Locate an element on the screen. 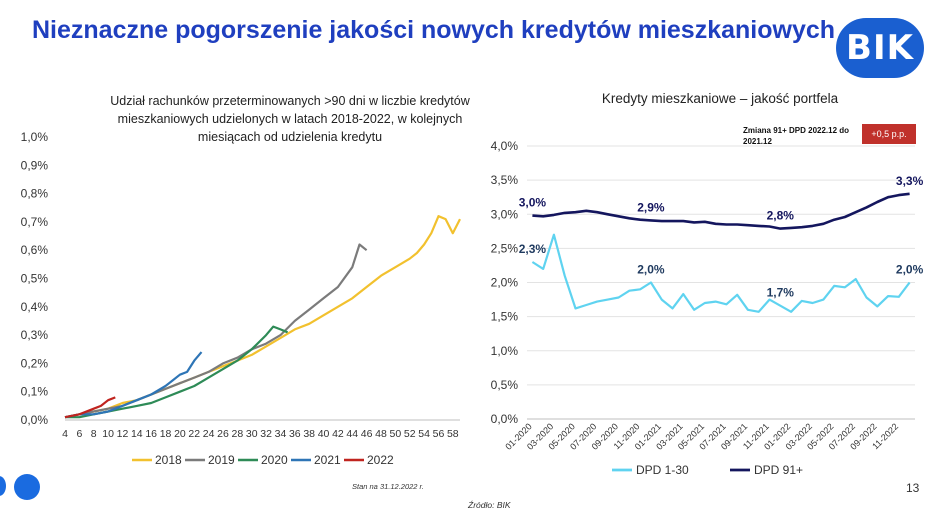 Image resolution: width=948 pixels, height=522 pixels. left-x-tick-label: 54 is located at coordinates (424, 434).